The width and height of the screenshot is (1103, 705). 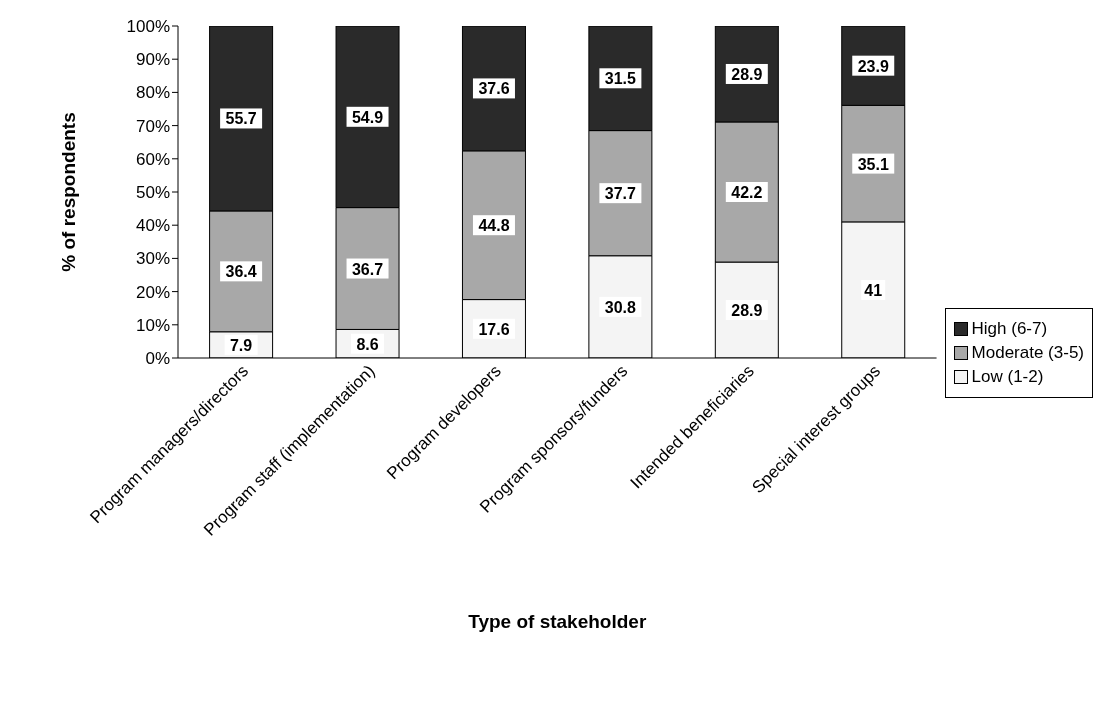 I want to click on data-label: 41, so click(x=873, y=290).